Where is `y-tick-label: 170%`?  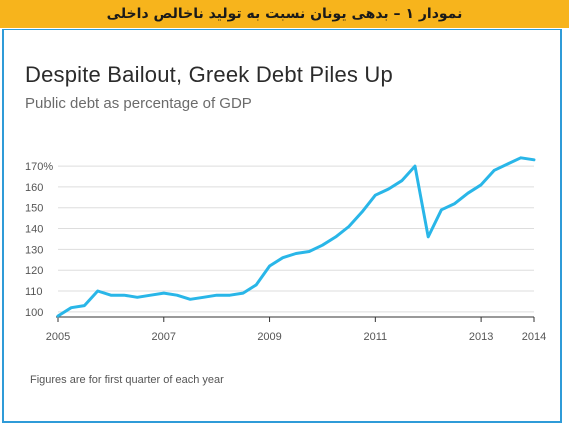 y-tick-label: 170% is located at coordinates (39, 167).